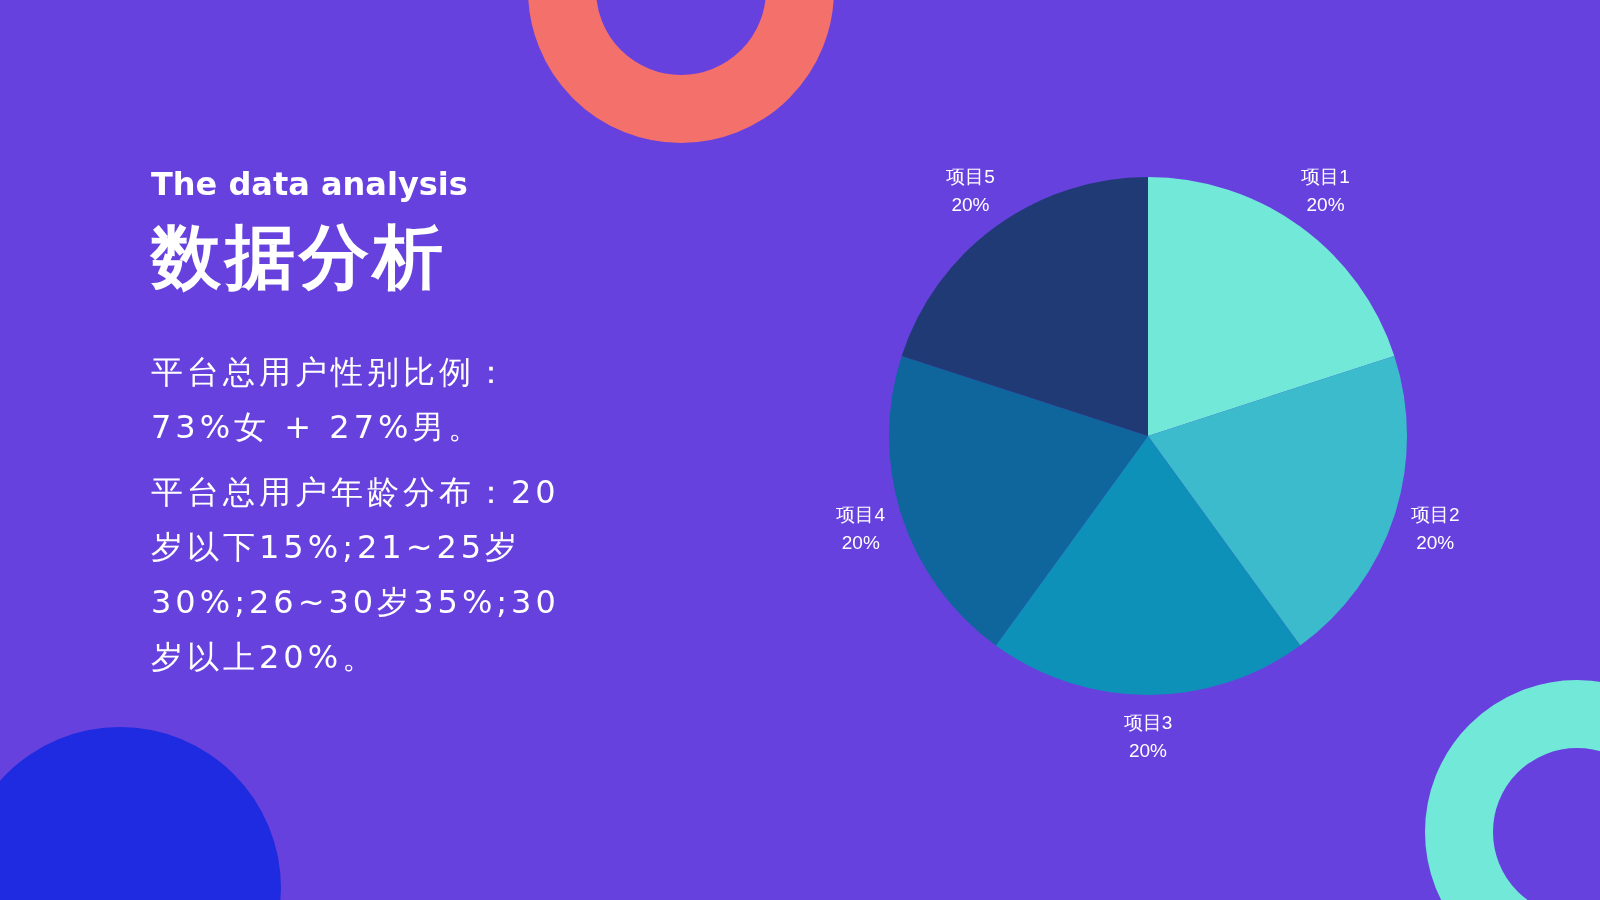 This screenshot has height=900, width=1600. Describe the element at coordinates (356, 575) in the screenshot. I see `text: 平台总用户年龄分布：20岁以下15%;21~25岁30%;26~30岁35%;30岁以上20%。` at that location.